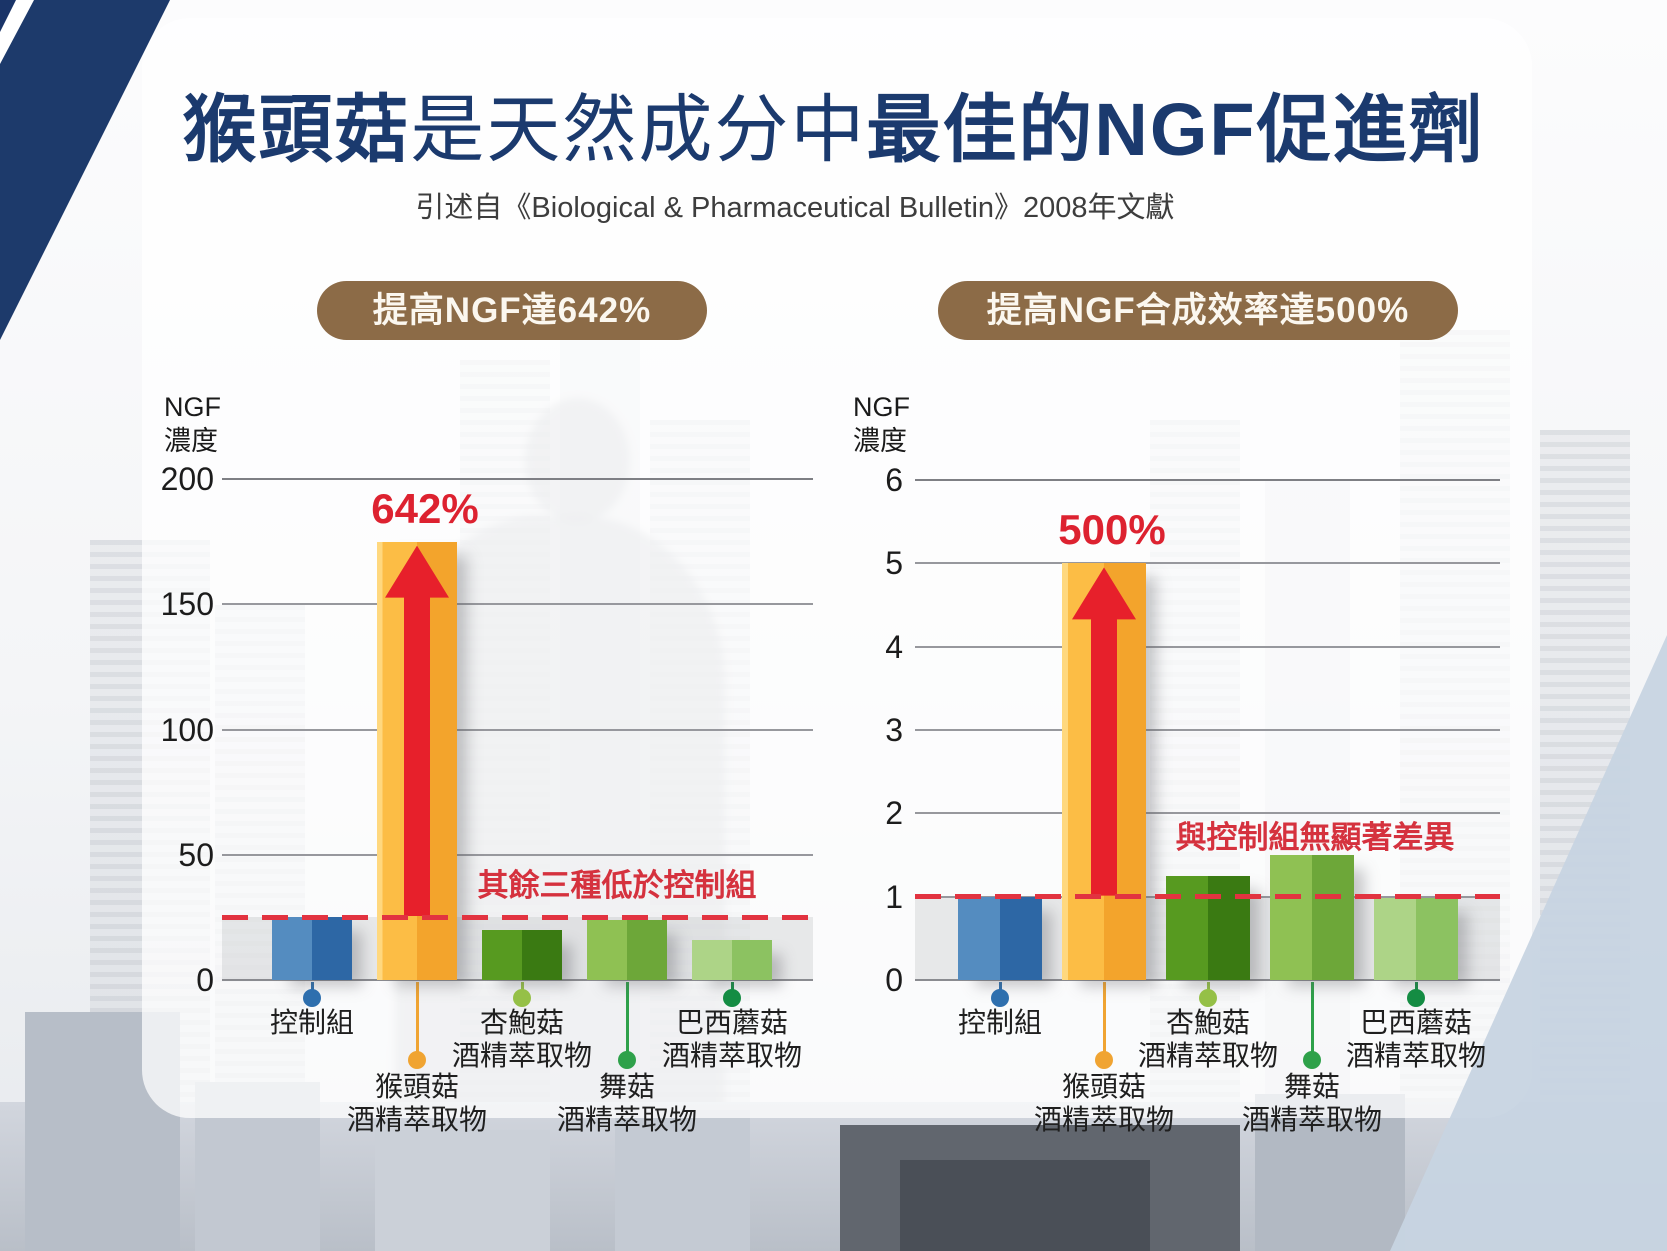 This screenshot has height=1251, width=1667. What do you see at coordinates (196, 854) in the screenshot?
I see `tick-label: 50` at bounding box center [196, 854].